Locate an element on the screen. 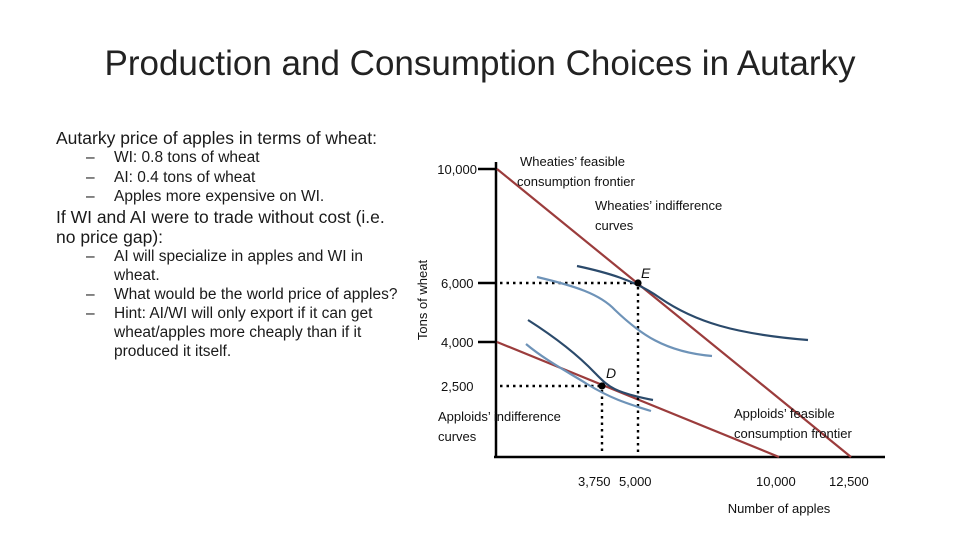 This screenshot has width=960, height=540. y-axis-title: Tons of wheat is located at coordinates (422, 300).